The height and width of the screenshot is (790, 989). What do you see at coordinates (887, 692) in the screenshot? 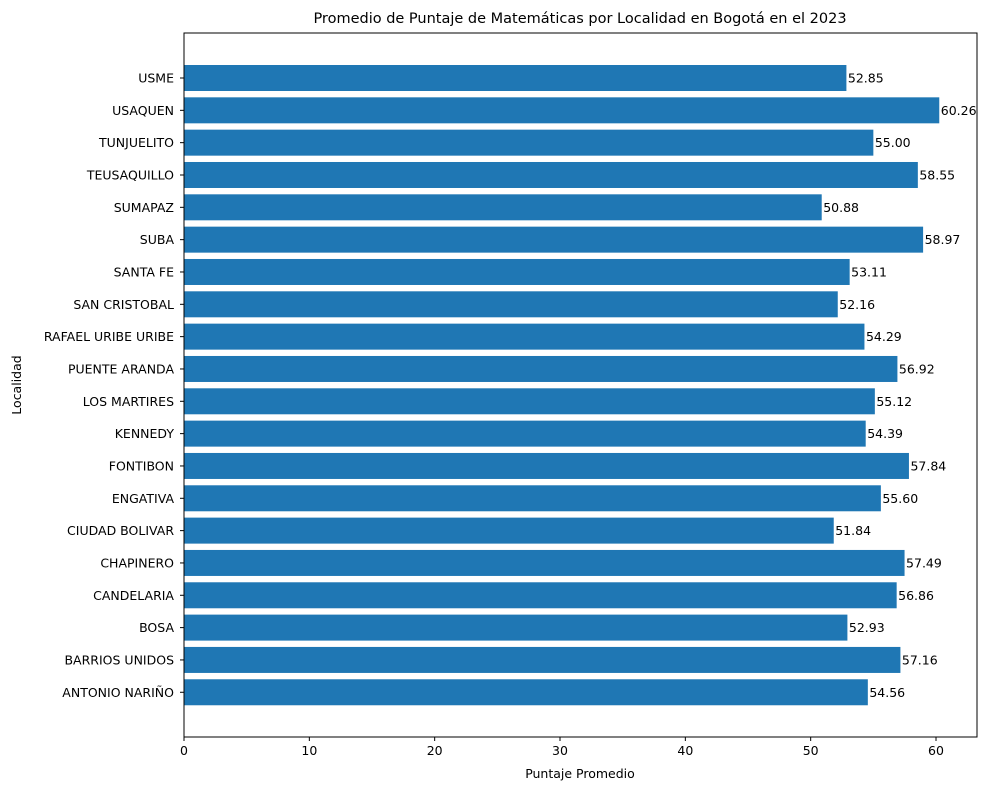
I see `bar-value-label: 54.56` at bounding box center [887, 692].